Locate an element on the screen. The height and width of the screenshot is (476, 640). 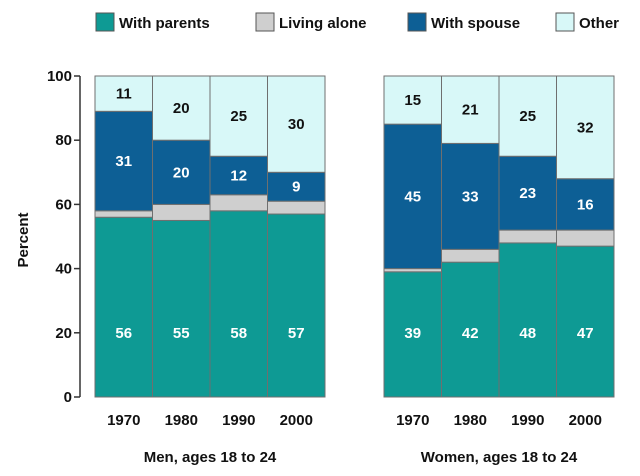
data-label: 32 is located at coordinates (585, 127).